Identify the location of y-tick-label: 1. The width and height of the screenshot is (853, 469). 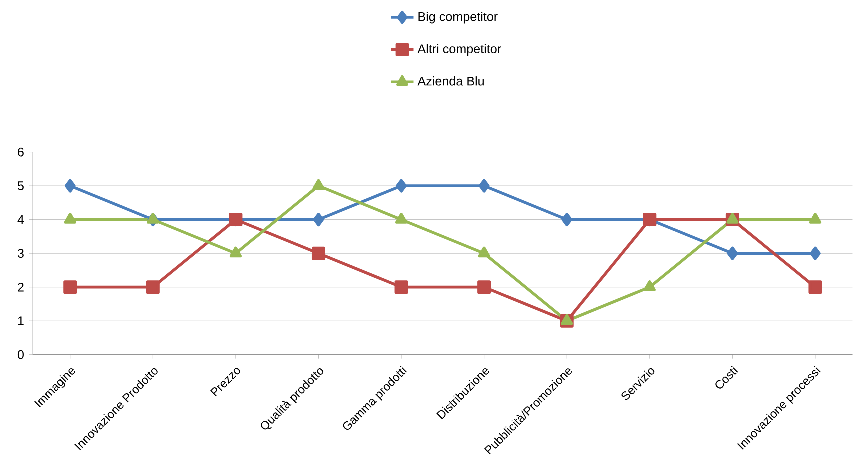
(21, 321).